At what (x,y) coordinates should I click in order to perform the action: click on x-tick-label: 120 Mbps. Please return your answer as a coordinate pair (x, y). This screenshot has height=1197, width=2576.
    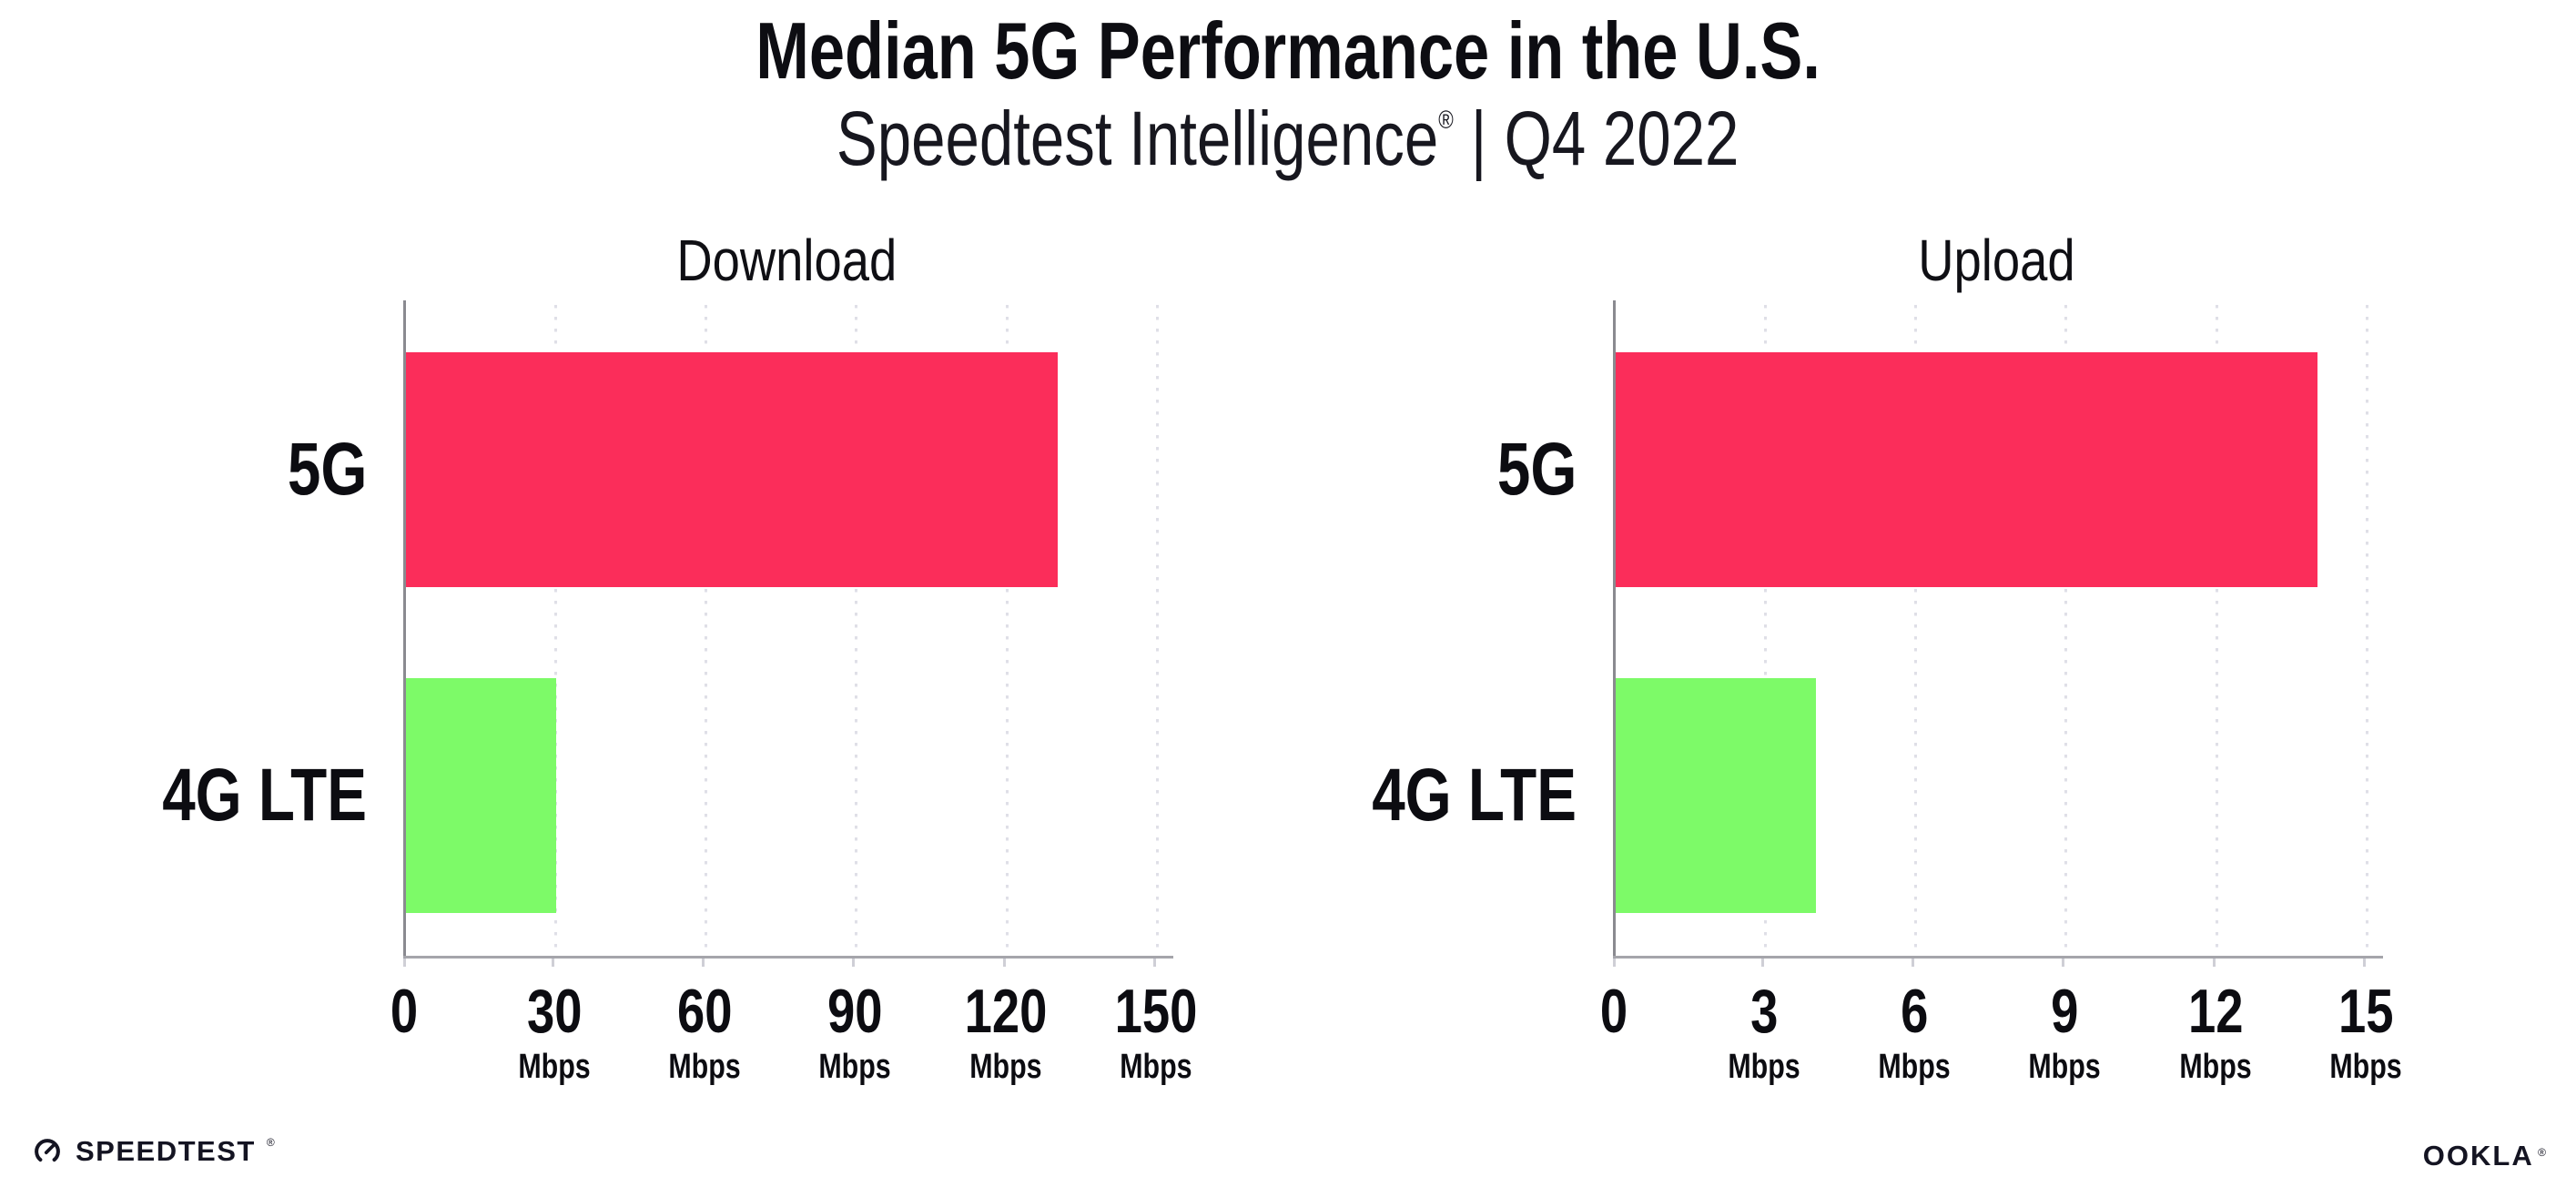
    Looking at the image, I should click on (1006, 1031).